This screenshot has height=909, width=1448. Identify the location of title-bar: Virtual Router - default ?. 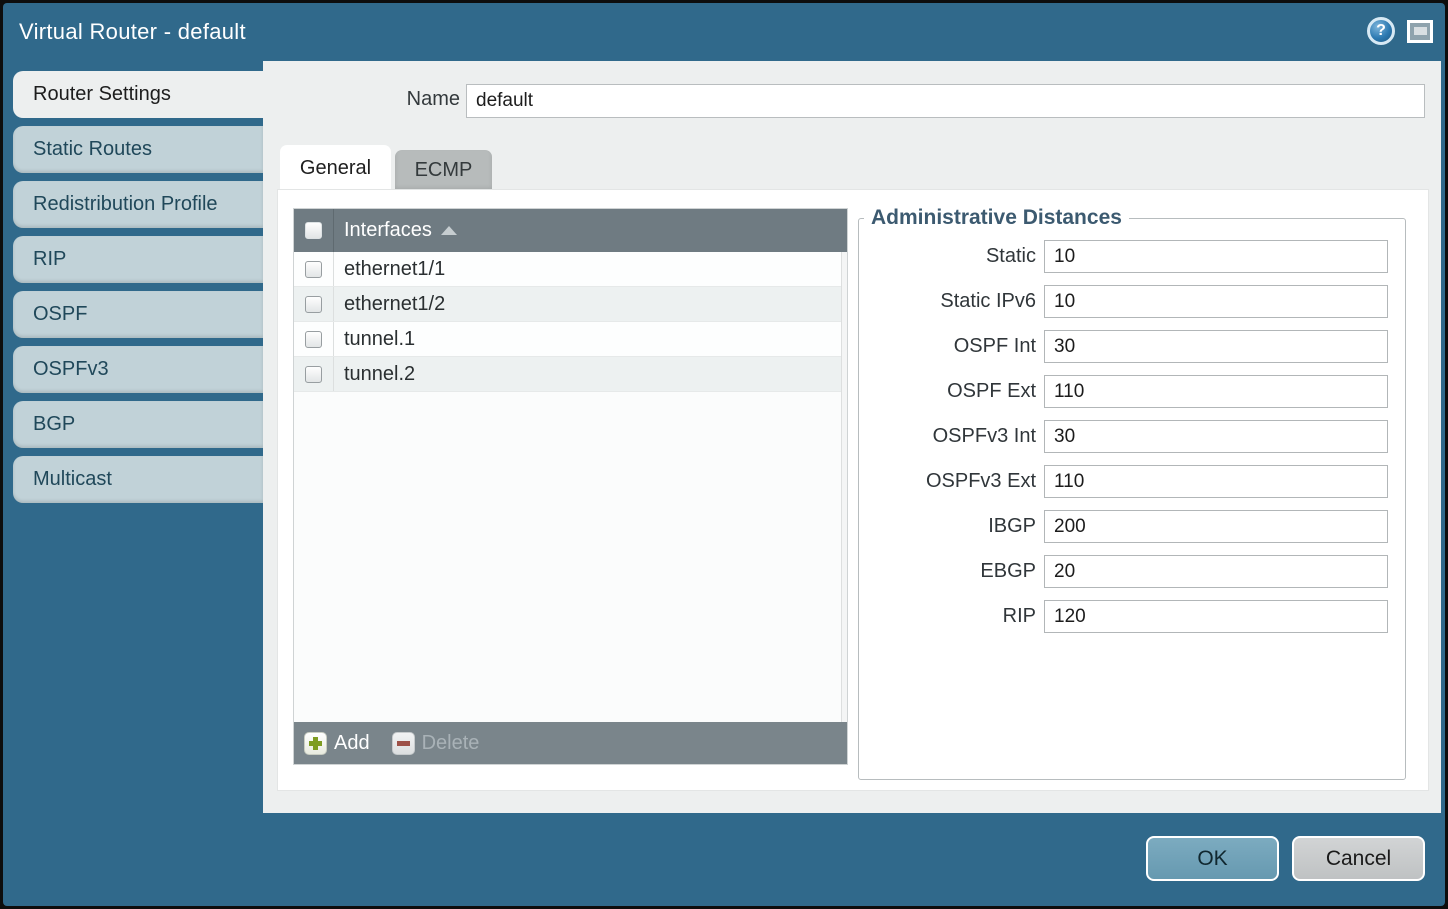
(724, 32).